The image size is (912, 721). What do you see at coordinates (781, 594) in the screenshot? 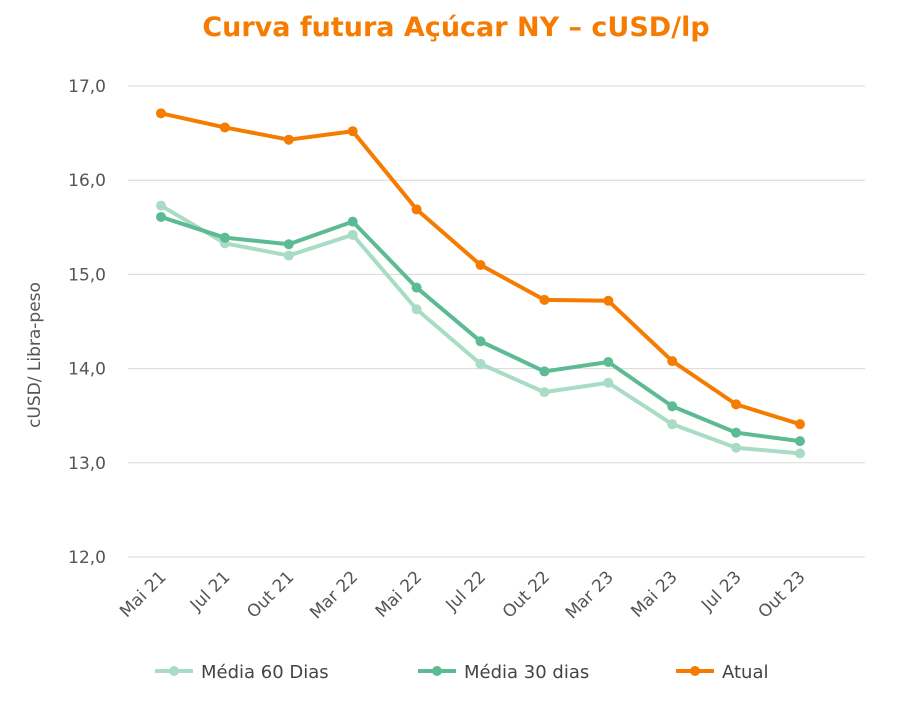
I see `x-tick-label: Out 23` at bounding box center [781, 594].